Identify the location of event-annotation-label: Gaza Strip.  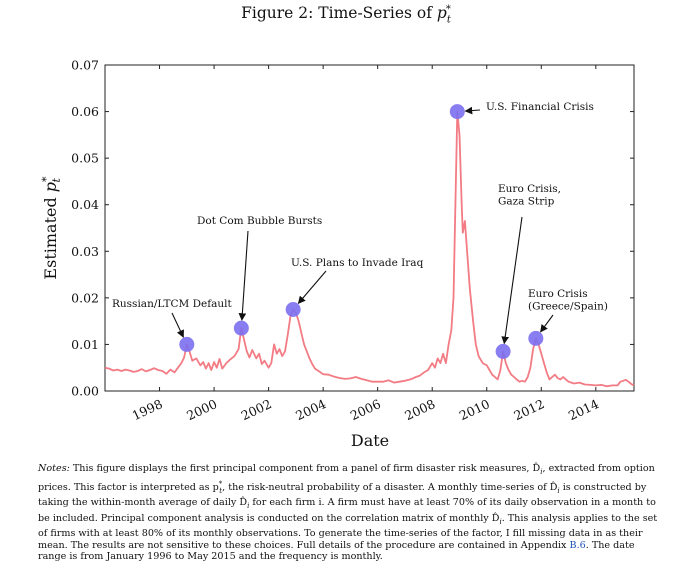
(526, 202).